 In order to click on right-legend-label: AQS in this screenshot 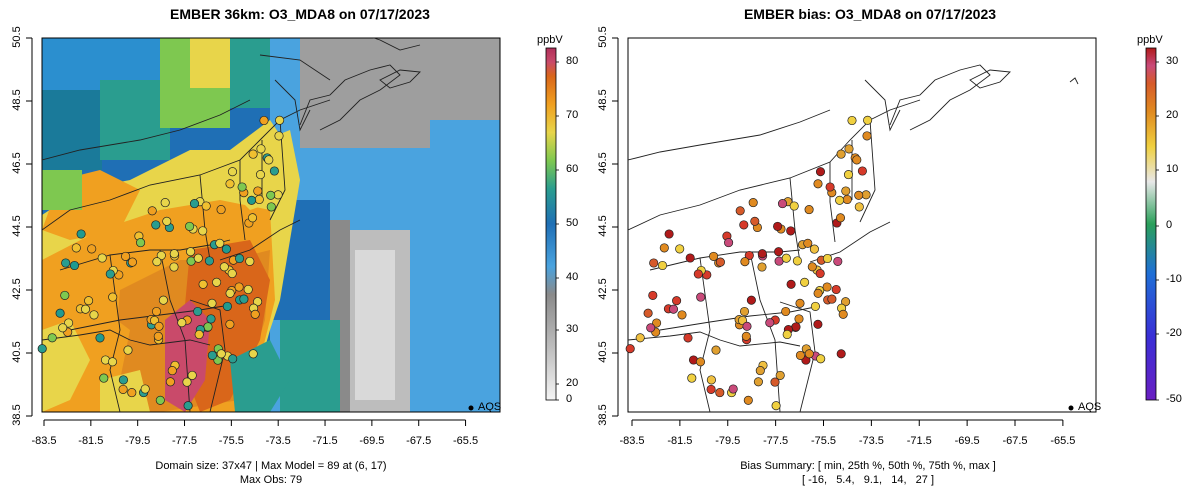, I will do `click(1090, 407)`.